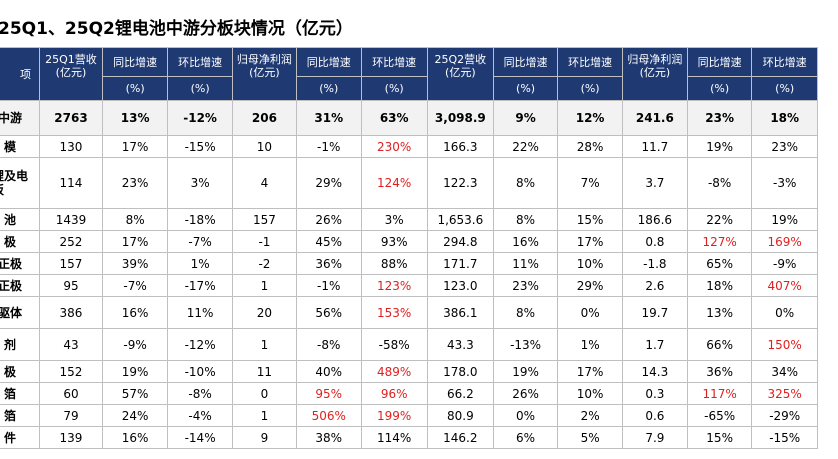 The height and width of the screenshot is (459, 838). Describe the element at coordinates (654, 415) in the screenshot. I see `table-cell: 0.6` at that location.